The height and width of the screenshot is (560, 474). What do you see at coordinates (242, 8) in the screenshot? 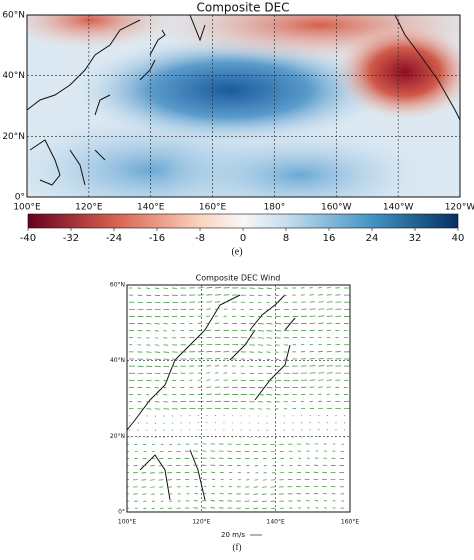
I see `panel-title: Composite DEC` at bounding box center [242, 8].